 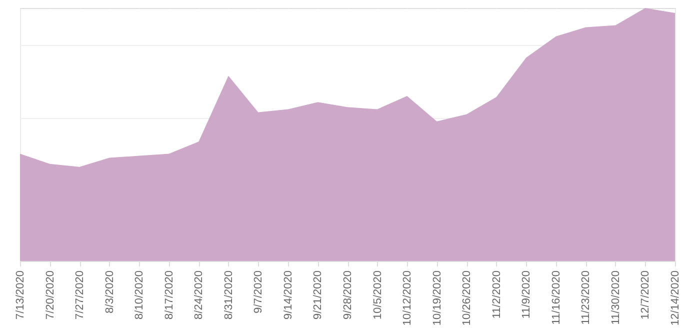 I want to click on x-tick-label: 9/28/2020, so click(x=348, y=295).